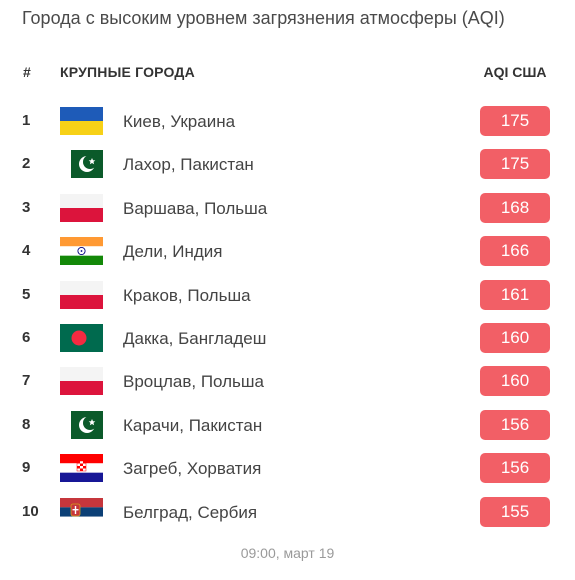 The width and height of the screenshot is (575, 580). Describe the element at coordinates (287, 295) in the screenshot. I see `table-row: 5 Краков, Польша 161` at that location.